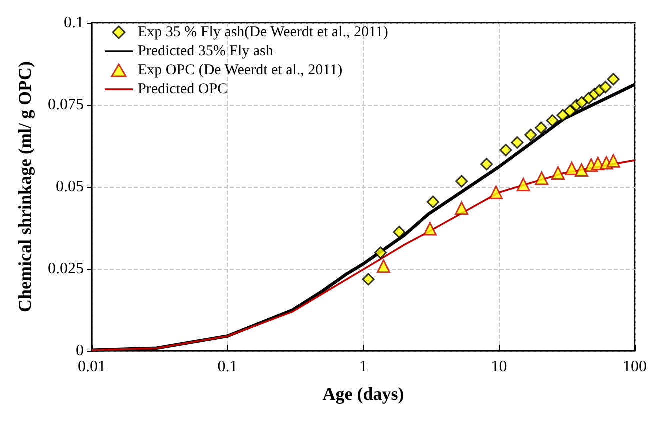 The width and height of the screenshot is (658, 431). What do you see at coordinates (25, 187) in the screenshot?
I see `y-axis-title: Chemical shrinkage (ml/ g OPC)` at bounding box center [25, 187].